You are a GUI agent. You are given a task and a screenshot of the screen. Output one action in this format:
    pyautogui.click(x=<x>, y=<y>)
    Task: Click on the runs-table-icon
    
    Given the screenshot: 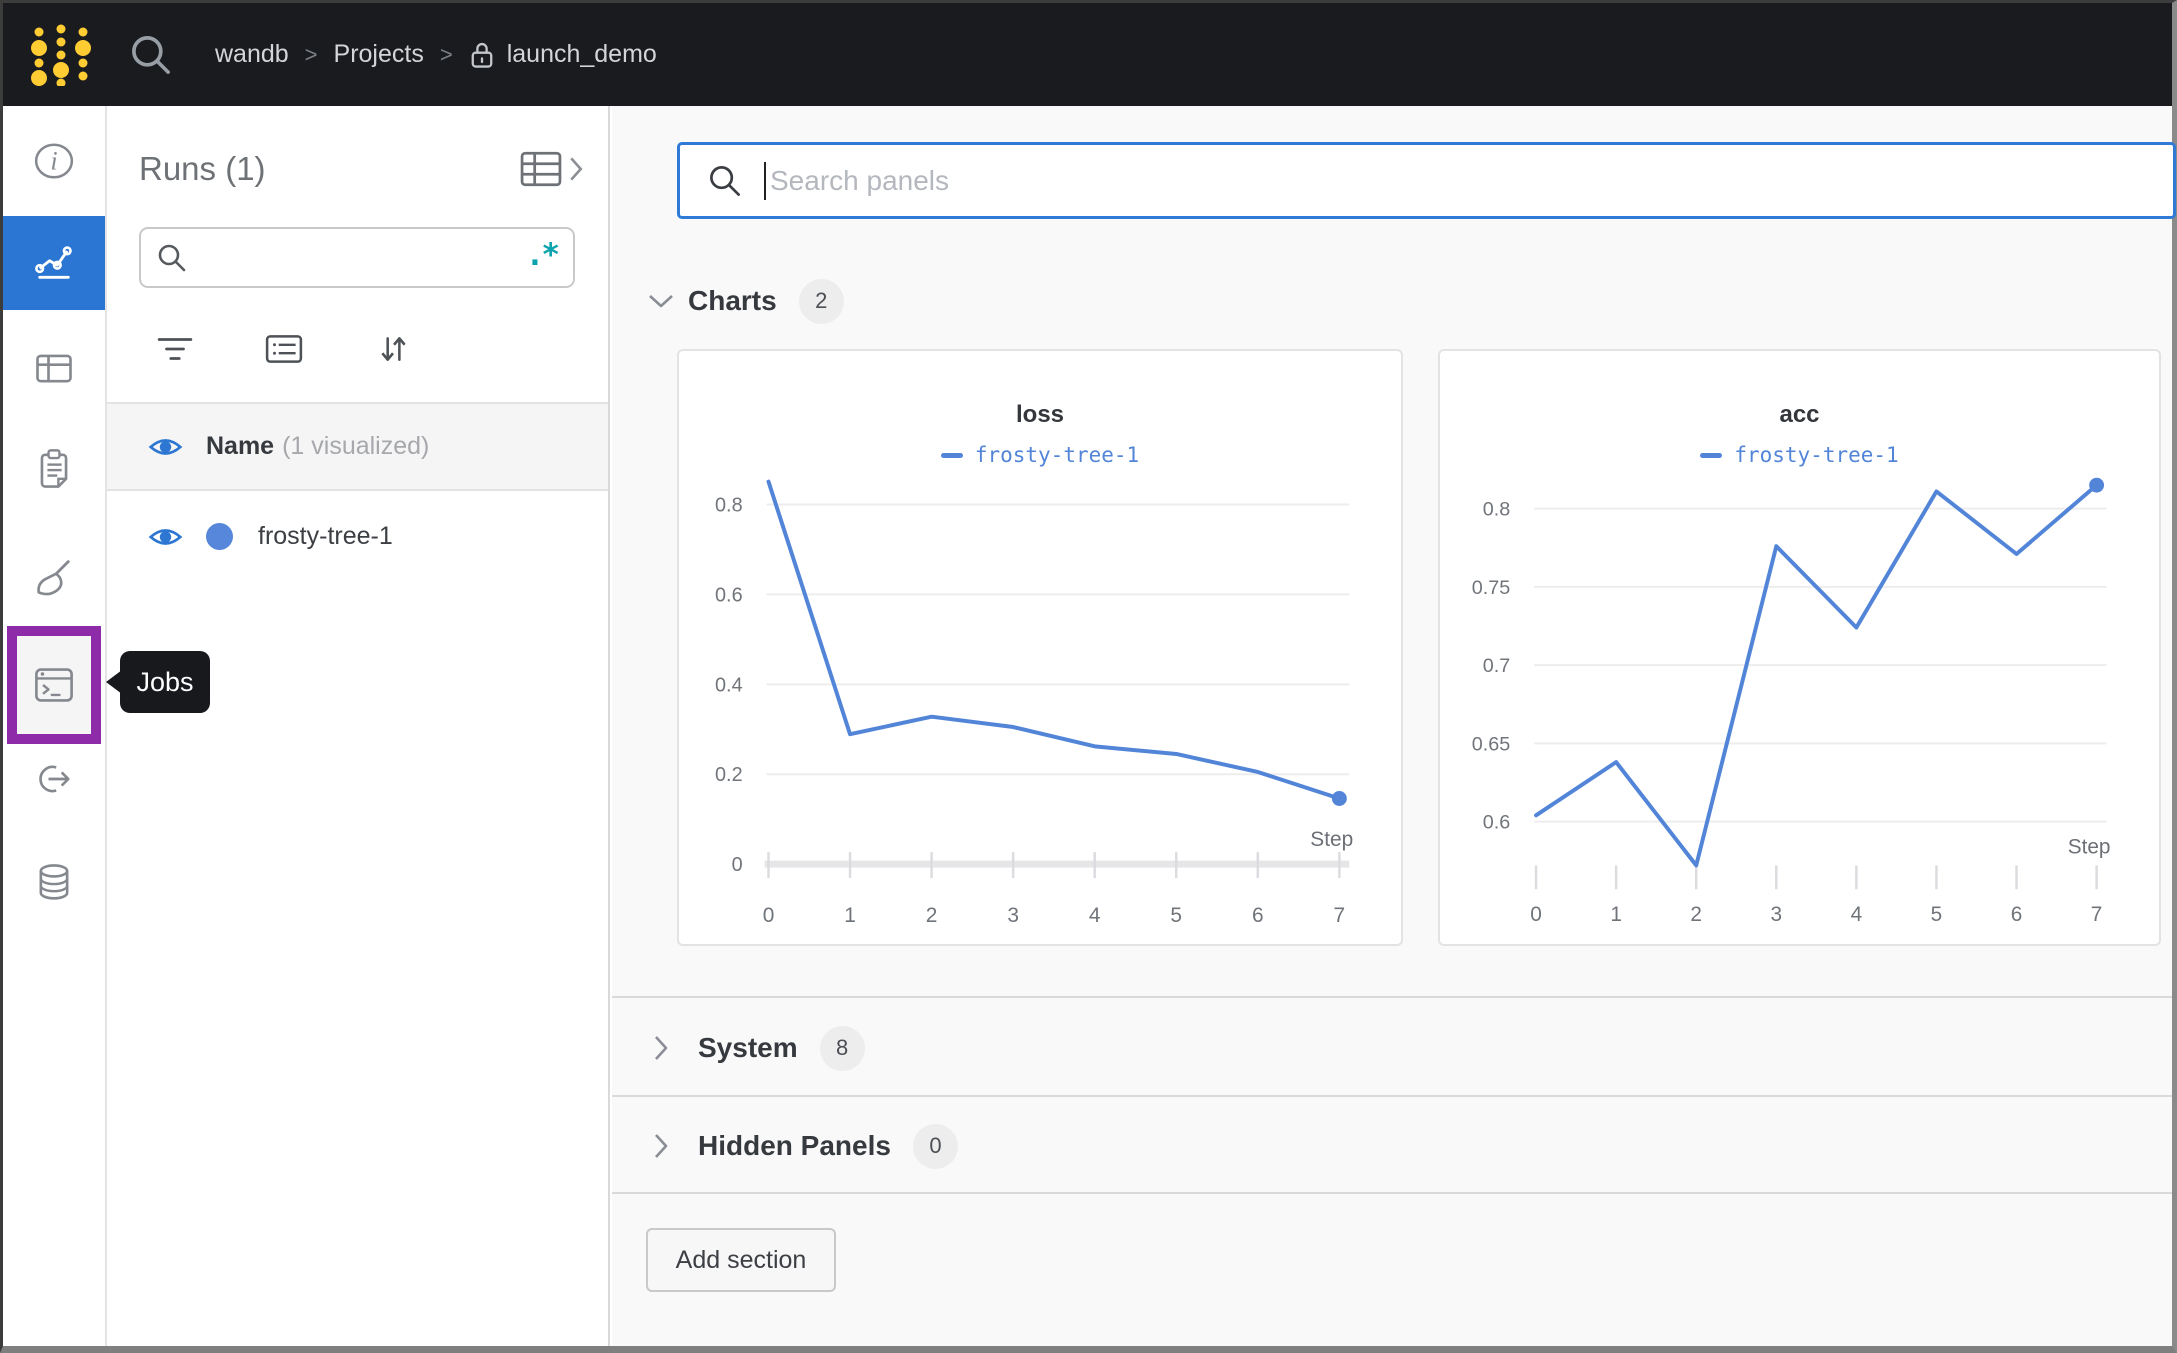 What is the action you would take?
    pyautogui.click(x=541, y=169)
    